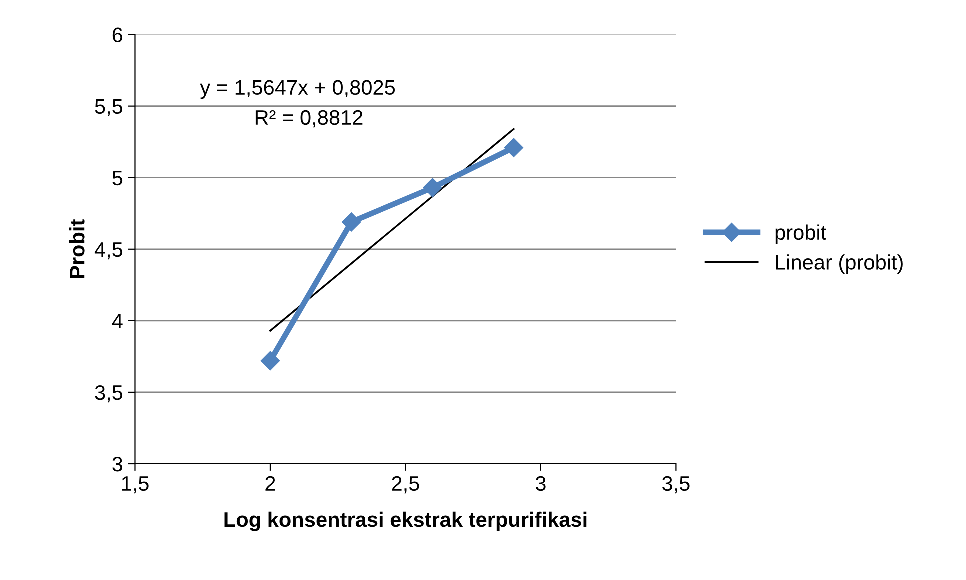 Image resolution: width=966 pixels, height=580 pixels. Describe the element at coordinates (298, 90) in the screenshot. I see `annotation: y = 1,5647x + 0,8025` at that location.